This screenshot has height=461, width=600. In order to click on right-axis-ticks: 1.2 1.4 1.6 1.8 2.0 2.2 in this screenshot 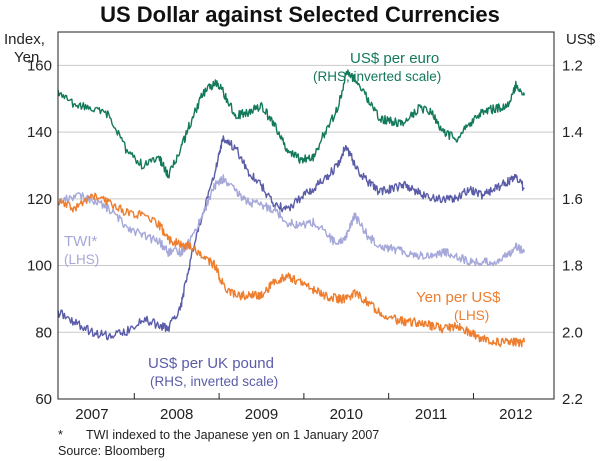, I will do `click(572, 232)`.